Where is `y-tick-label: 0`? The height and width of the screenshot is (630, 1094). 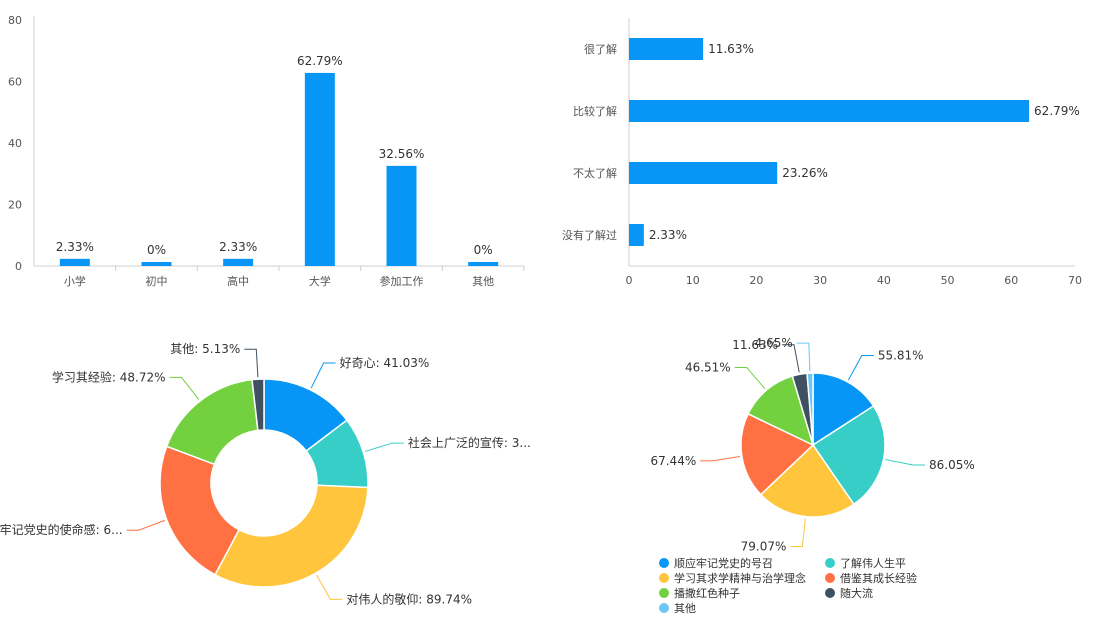 y-tick-label: 0 is located at coordinates (18, 266).